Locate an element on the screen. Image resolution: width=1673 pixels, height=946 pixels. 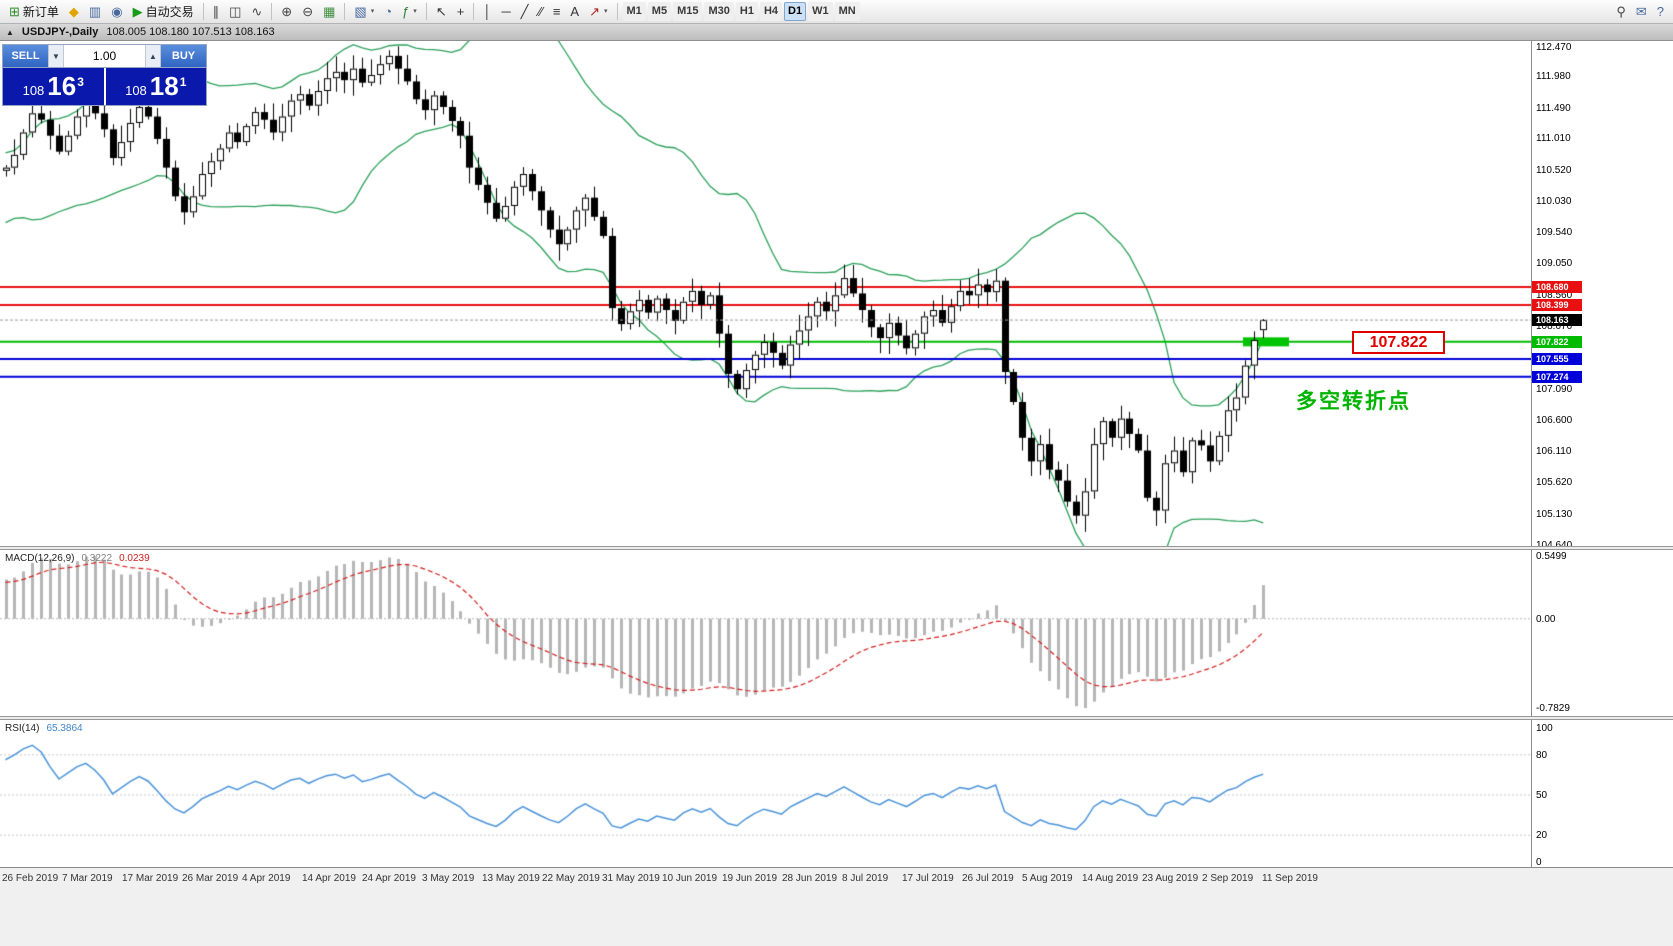
zoom-in-button: ⊕ is located at coordinates (286, 11).